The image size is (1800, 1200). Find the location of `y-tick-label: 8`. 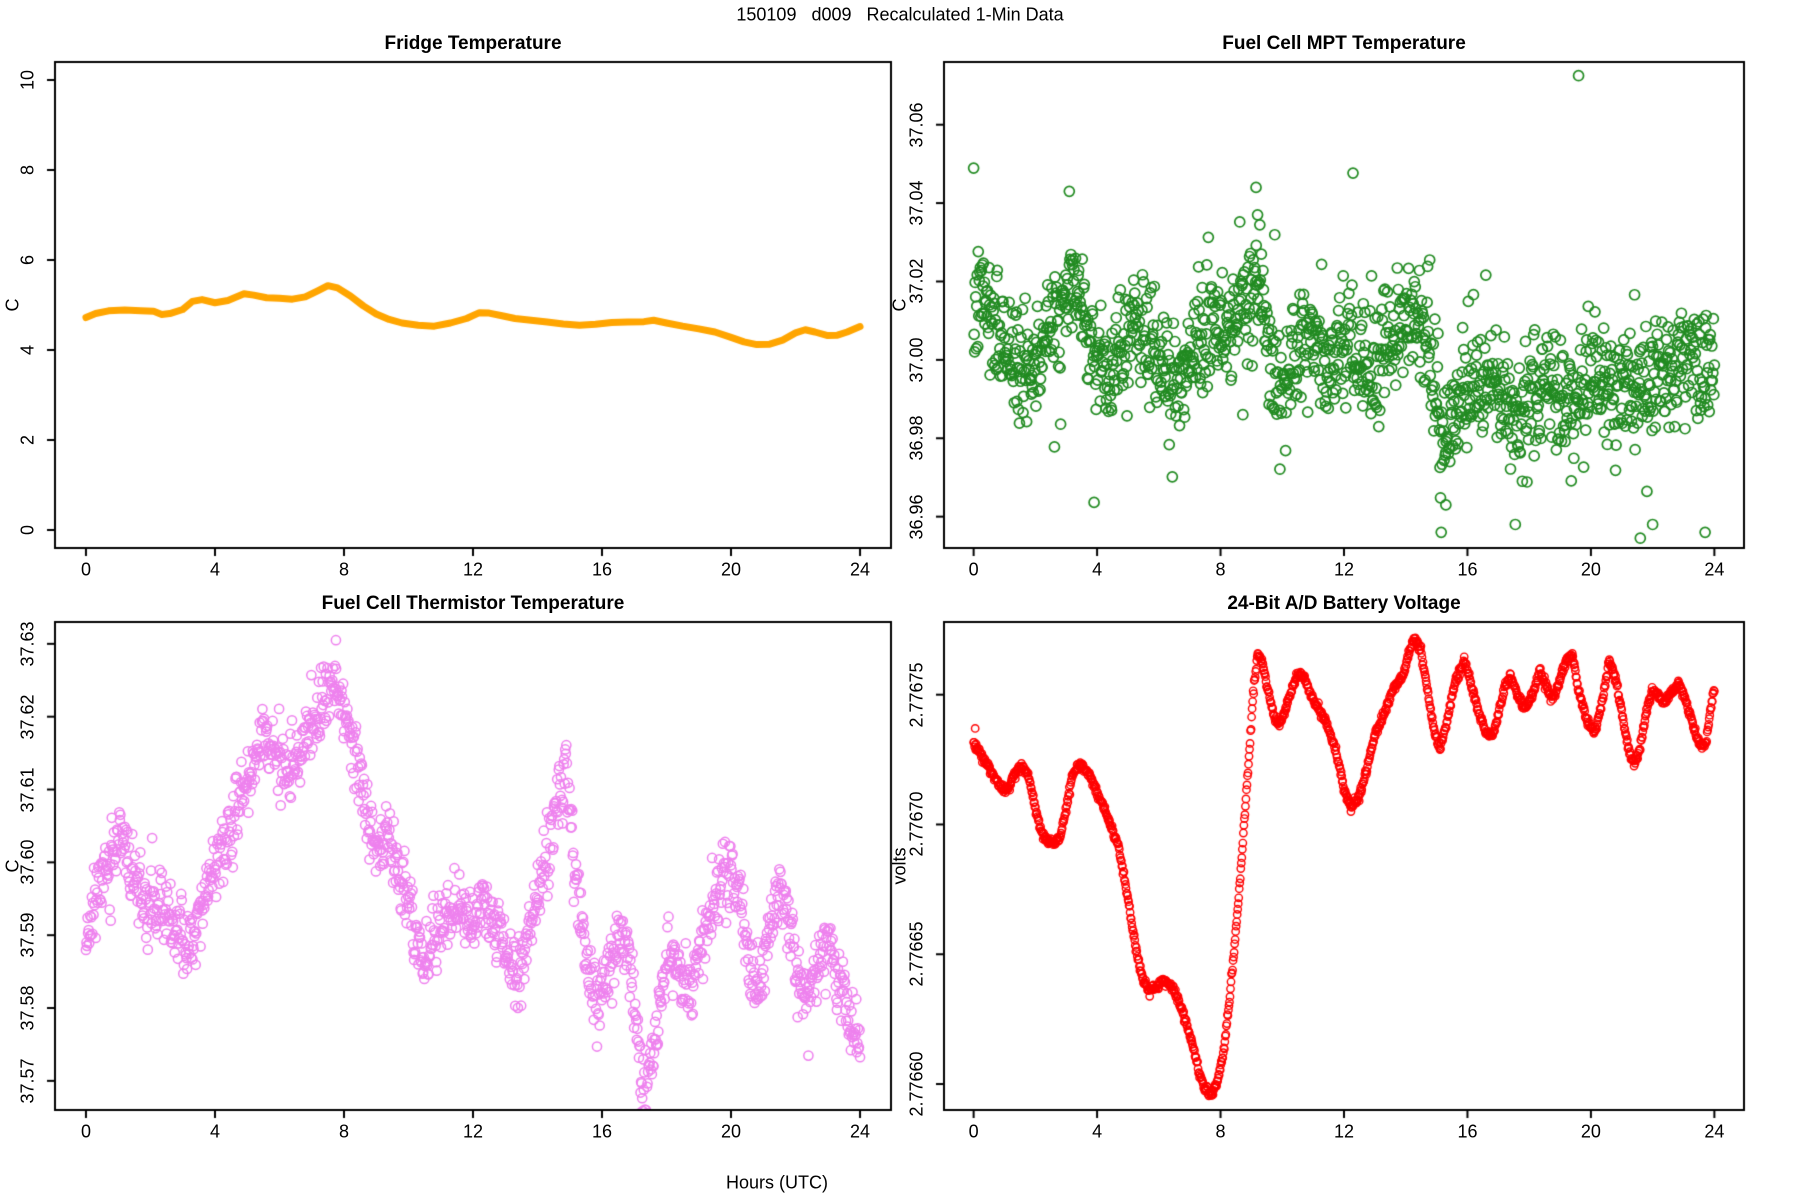

y-tick-label: 8 is located at coordinates (27, 170).